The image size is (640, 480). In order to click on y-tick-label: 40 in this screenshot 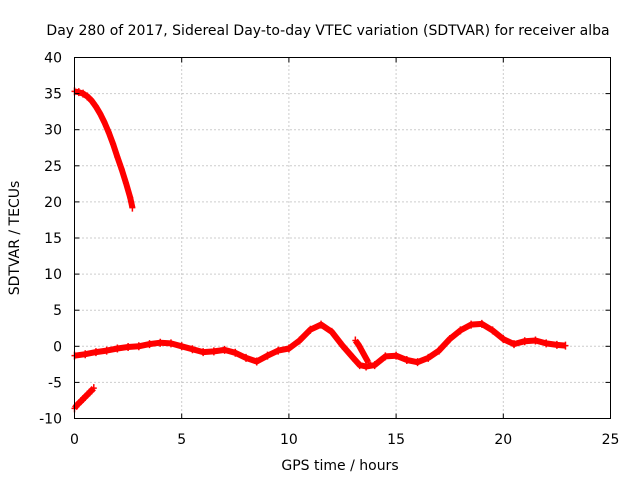, I will do `click(53, 59)`.